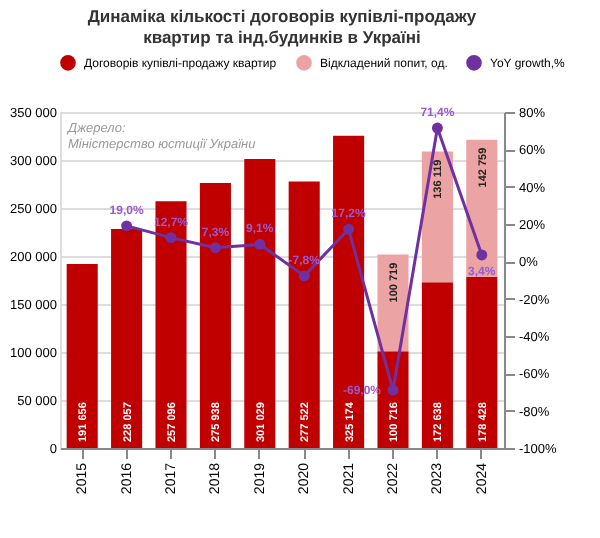 The height and width of the screenshot is (538, 600). I want to click on text: квартир та інд.будинків в Україні, so click(282, 37).